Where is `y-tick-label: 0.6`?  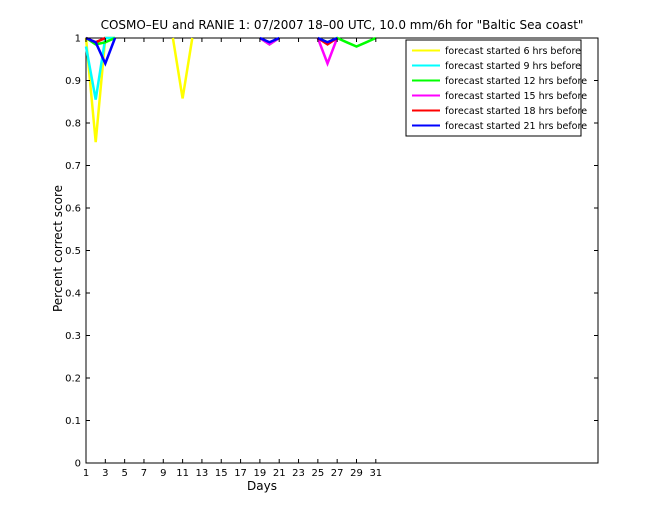
y-tick-label: 0.6 is located at coordinates (73, 209).